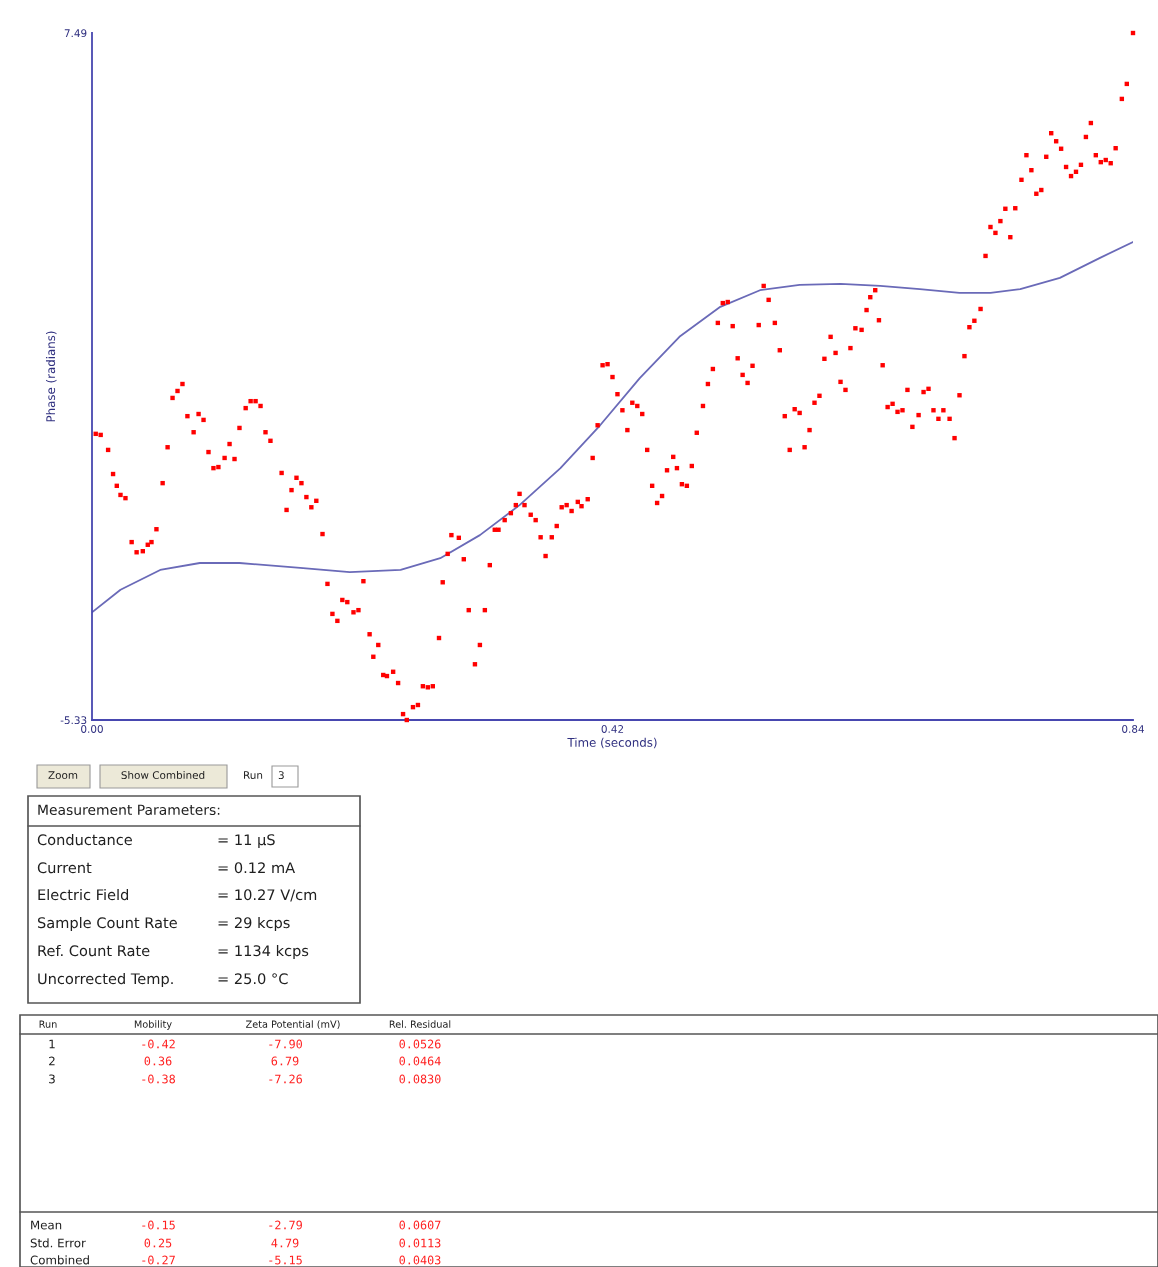  I want to click on text: Current, so click(64, 868).